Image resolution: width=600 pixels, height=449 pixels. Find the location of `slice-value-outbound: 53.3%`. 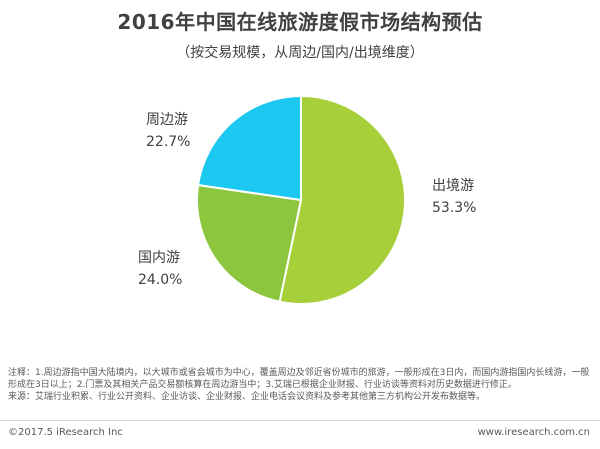

slice-value-outbound: 53.3% is located at coordinates (454, 208).